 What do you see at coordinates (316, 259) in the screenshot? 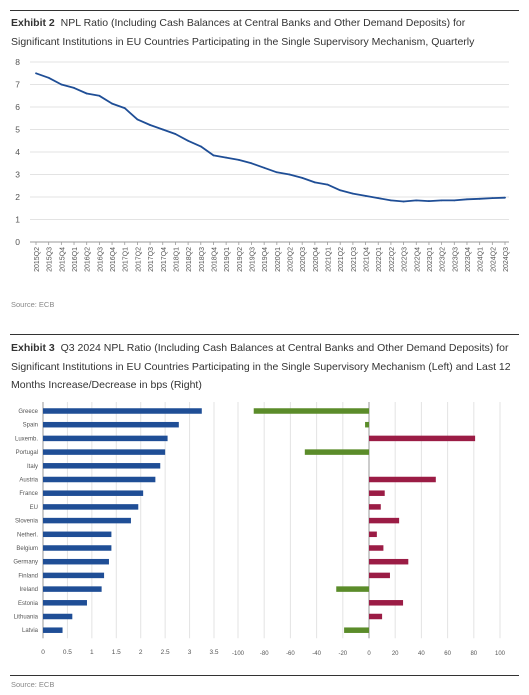
I see `x-tick-label: 2020Q4` at bounding box center [316, 259].